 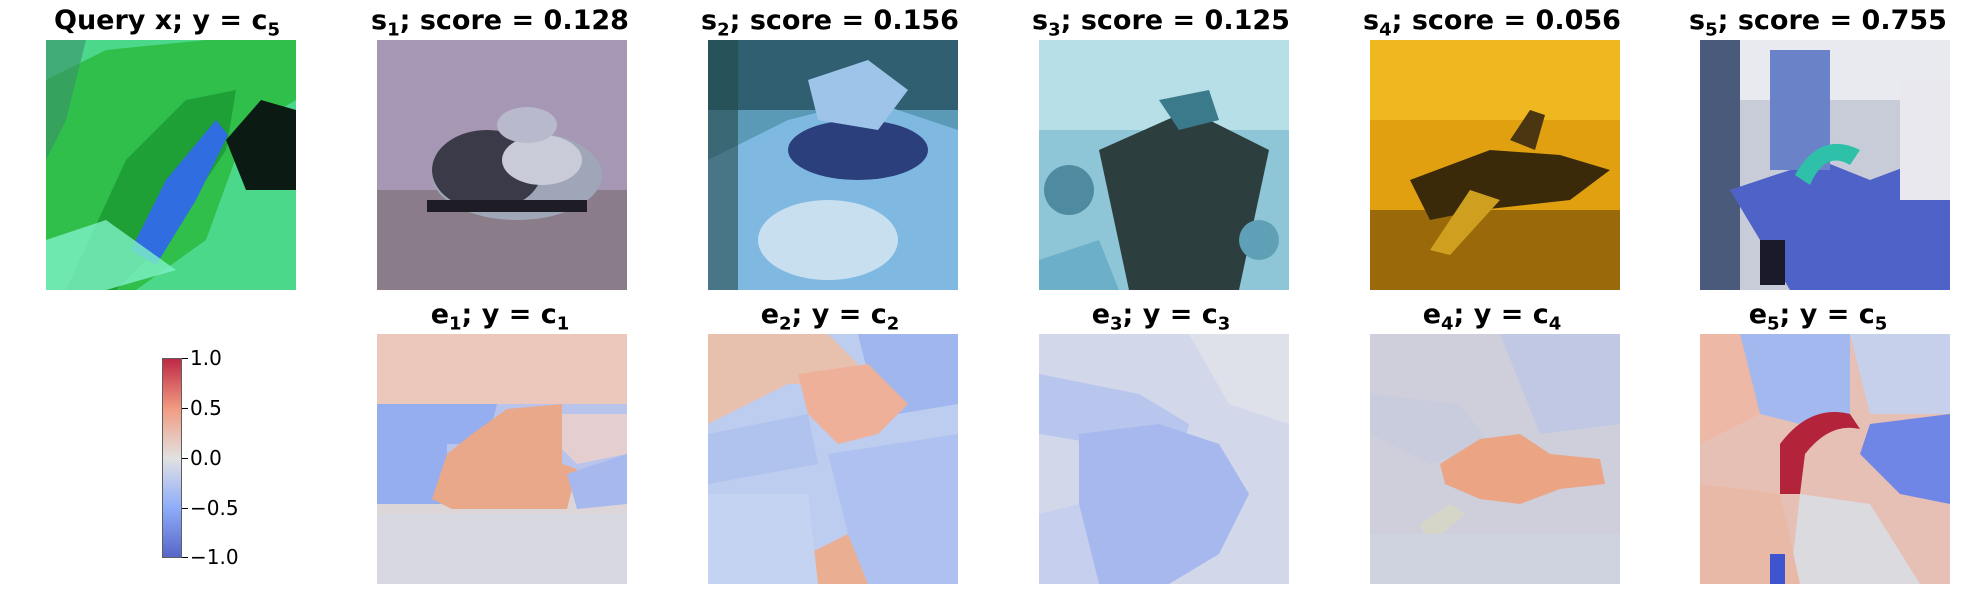 I want to click on explanation-title-4: e4; y = c4, so click(x=1492, y=317).